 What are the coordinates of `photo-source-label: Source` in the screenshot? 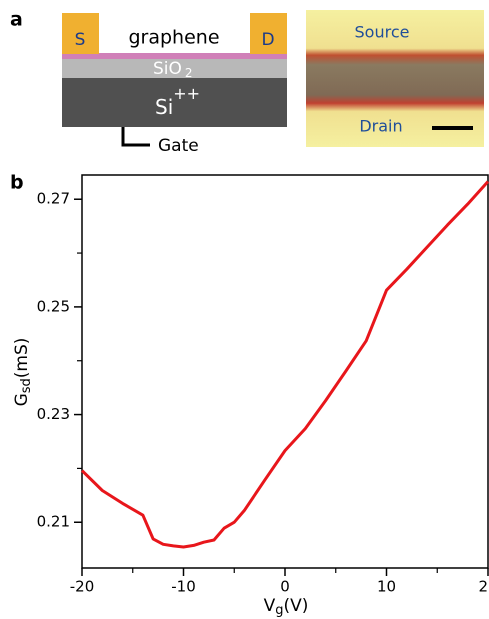 It's located at (382, 32).